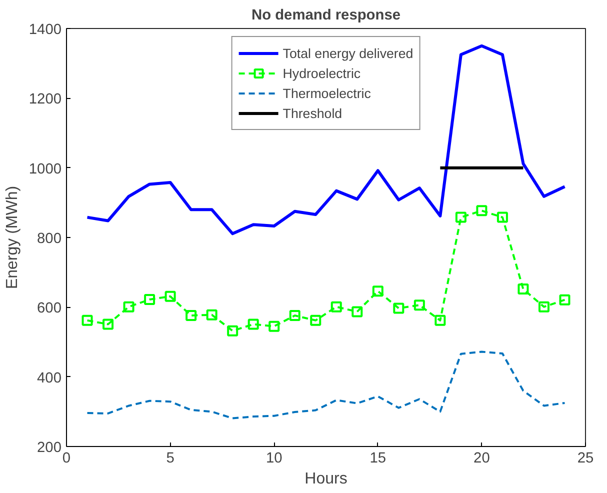 The image size is (607, 493). I want to click on legend-label: Threshold, so click(312, 113).